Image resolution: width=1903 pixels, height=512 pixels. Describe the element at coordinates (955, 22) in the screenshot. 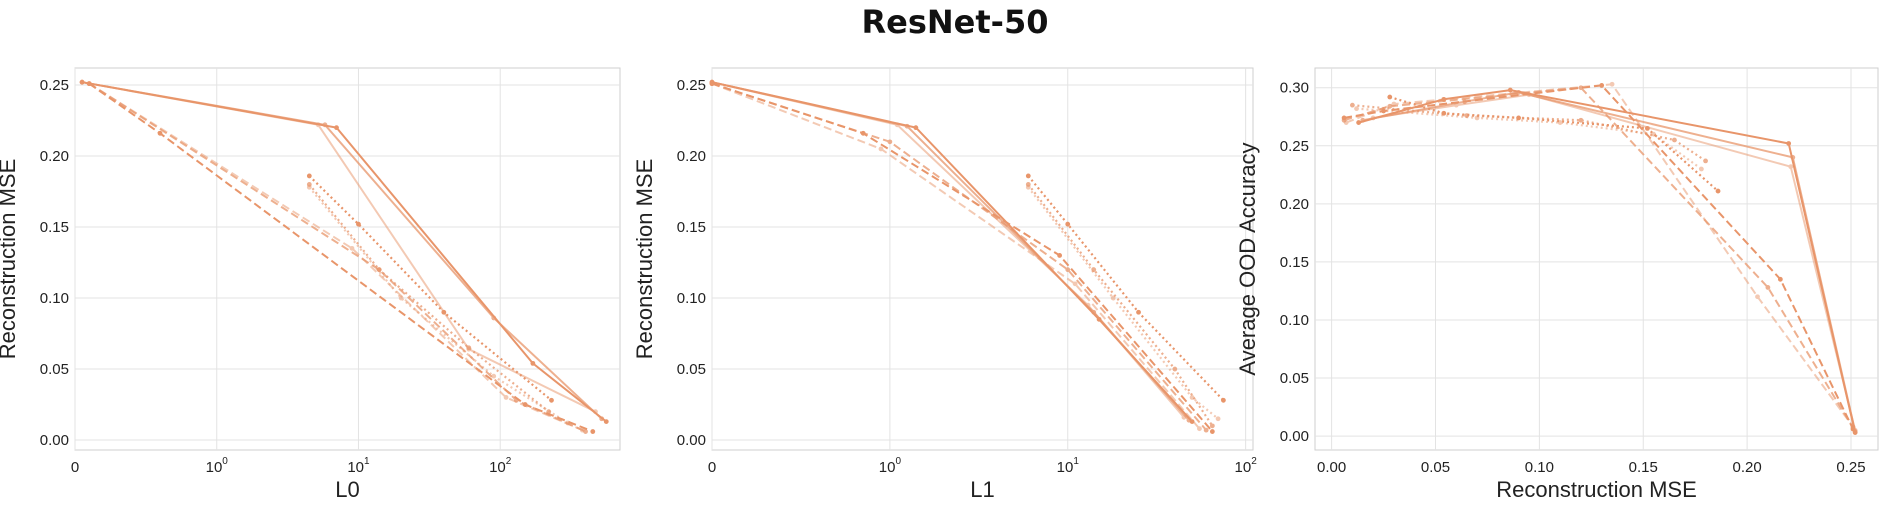

I see `figure-title: ResNet-50` at that location.